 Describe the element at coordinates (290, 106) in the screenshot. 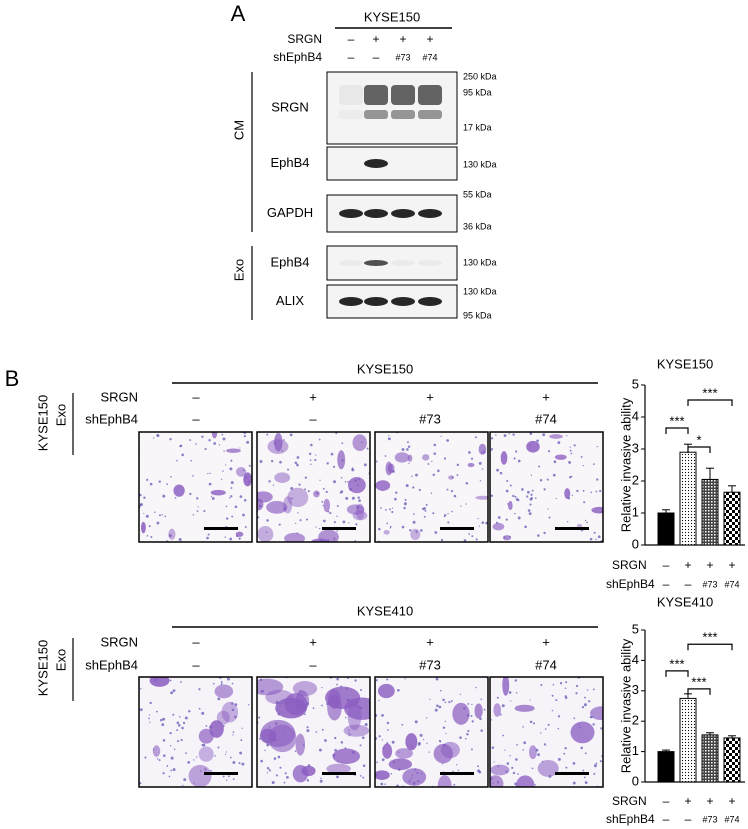

I see `blot-label: SRGN` at that location.